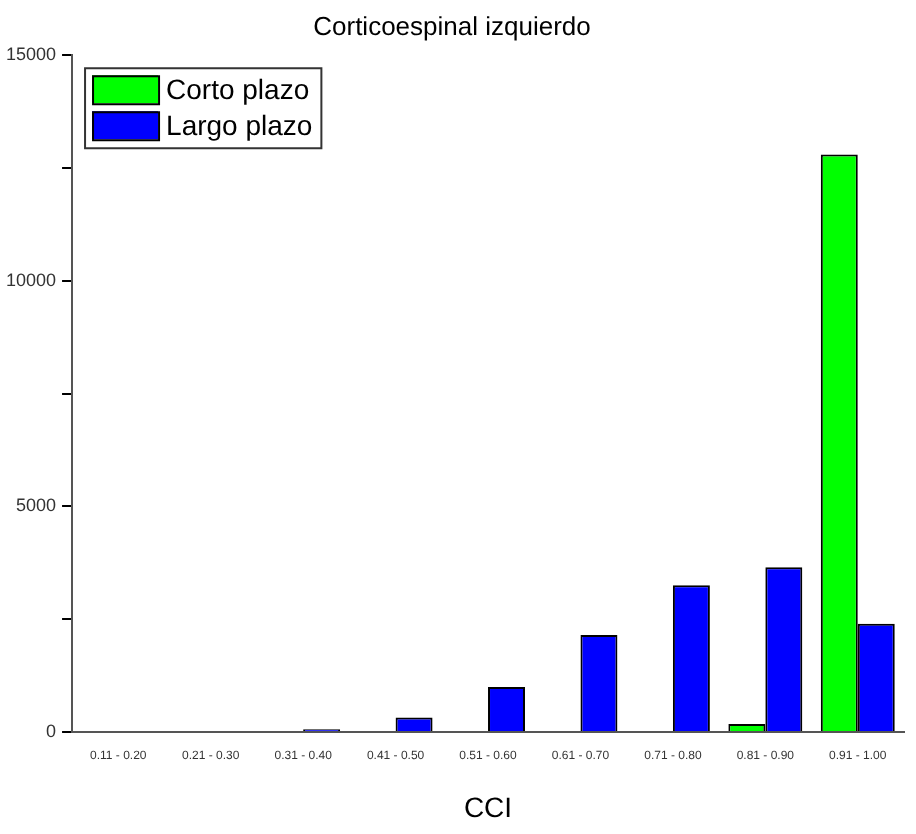 The image size is (916, 834). I want to click on legend-label: Largo plazo, so click(239, 124).